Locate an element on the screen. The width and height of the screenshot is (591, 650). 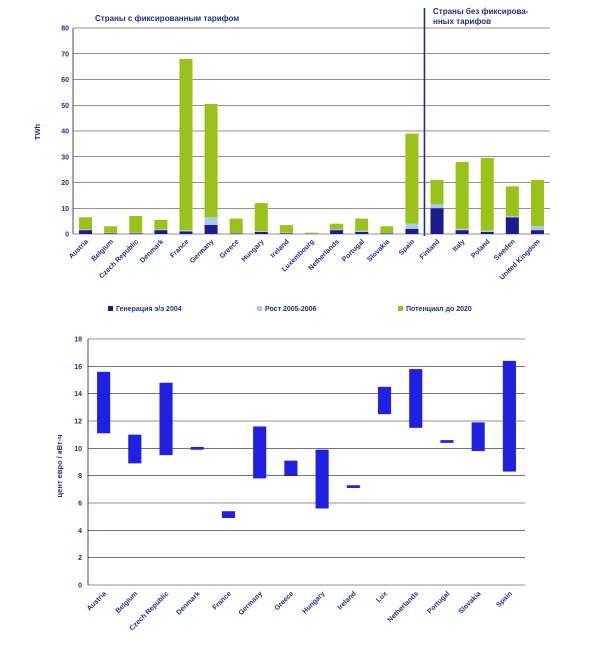
legend-label: Потенциал до 2020 is located at coordinates (439, 309).